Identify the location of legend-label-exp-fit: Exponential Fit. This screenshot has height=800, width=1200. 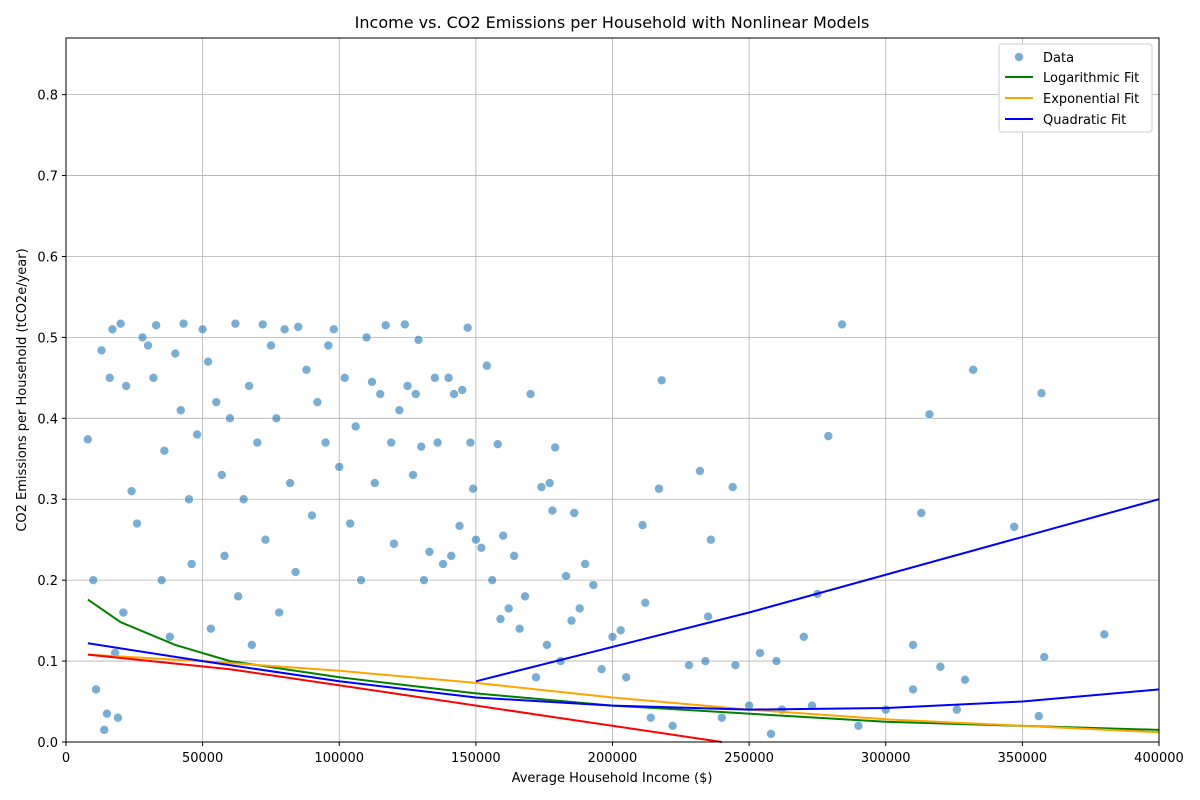
(1091, 99).